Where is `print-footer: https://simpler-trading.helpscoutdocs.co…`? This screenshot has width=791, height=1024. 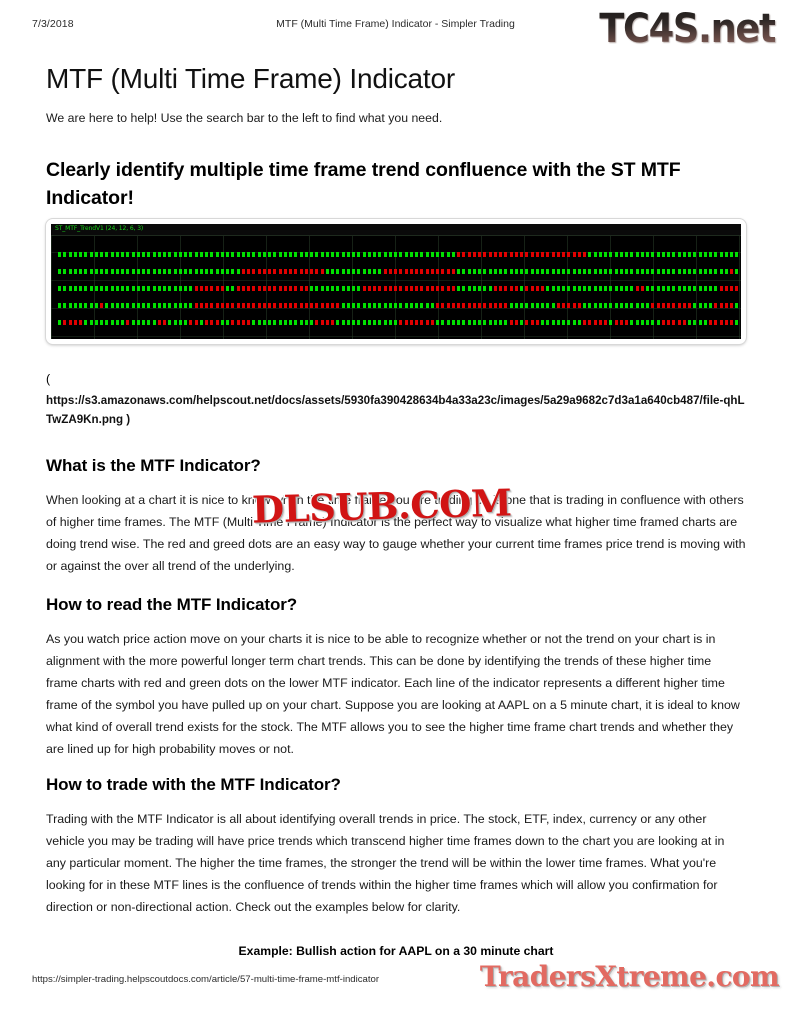 print-footer: https://simpler-trading.helpscoutdocs.co… is located at coordinates (395, 982).